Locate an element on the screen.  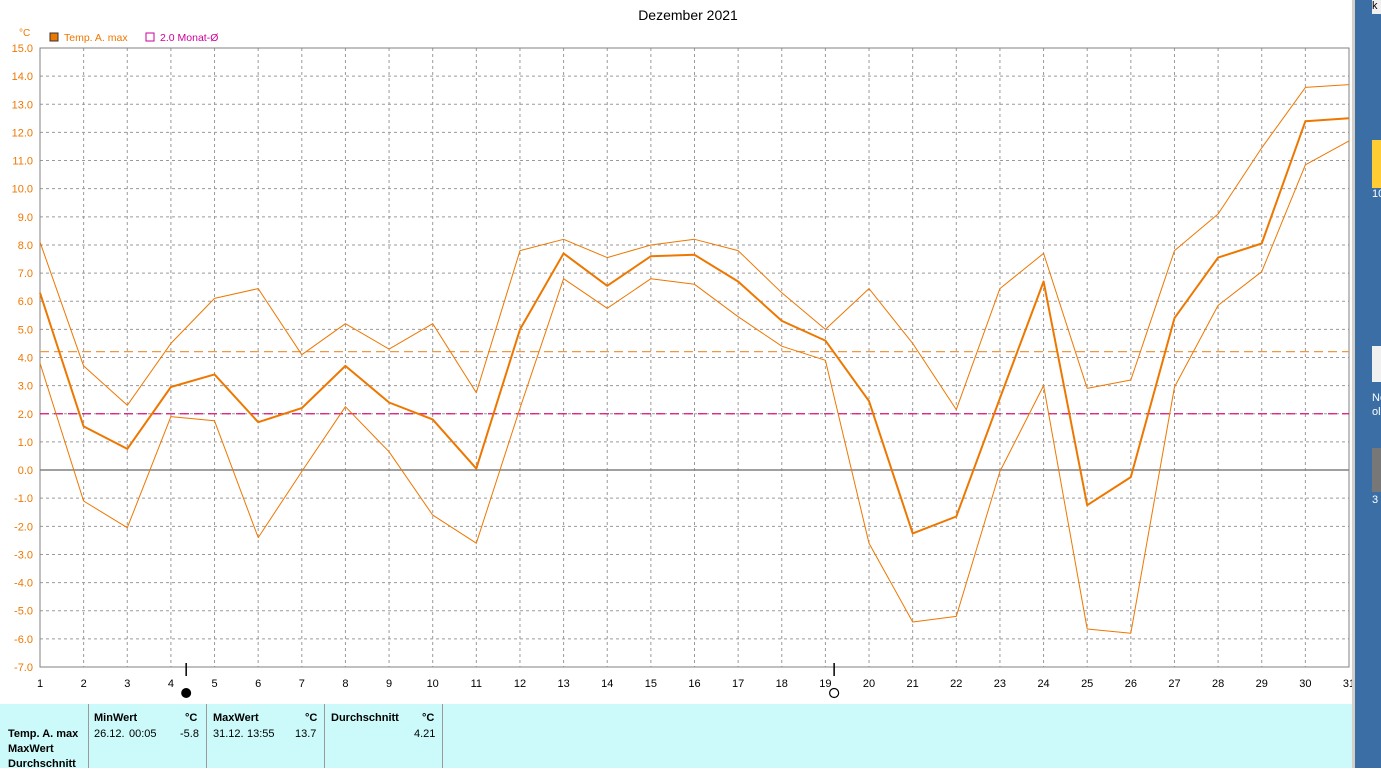
y-tick-label: -7.0 is located at coordinates (23, 668).